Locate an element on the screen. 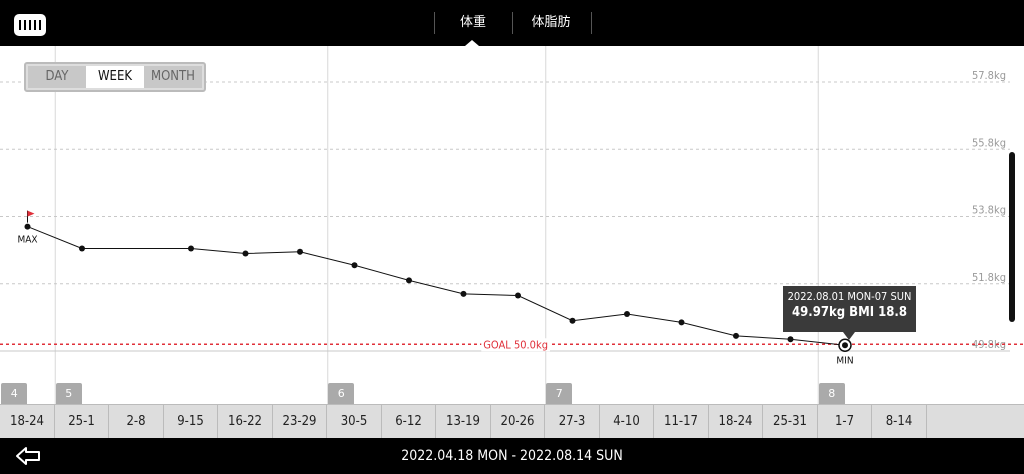 The width and height of the screenshot is (1024, 474). week-tick-label: 11-17 is located at coordinates (681, 422).